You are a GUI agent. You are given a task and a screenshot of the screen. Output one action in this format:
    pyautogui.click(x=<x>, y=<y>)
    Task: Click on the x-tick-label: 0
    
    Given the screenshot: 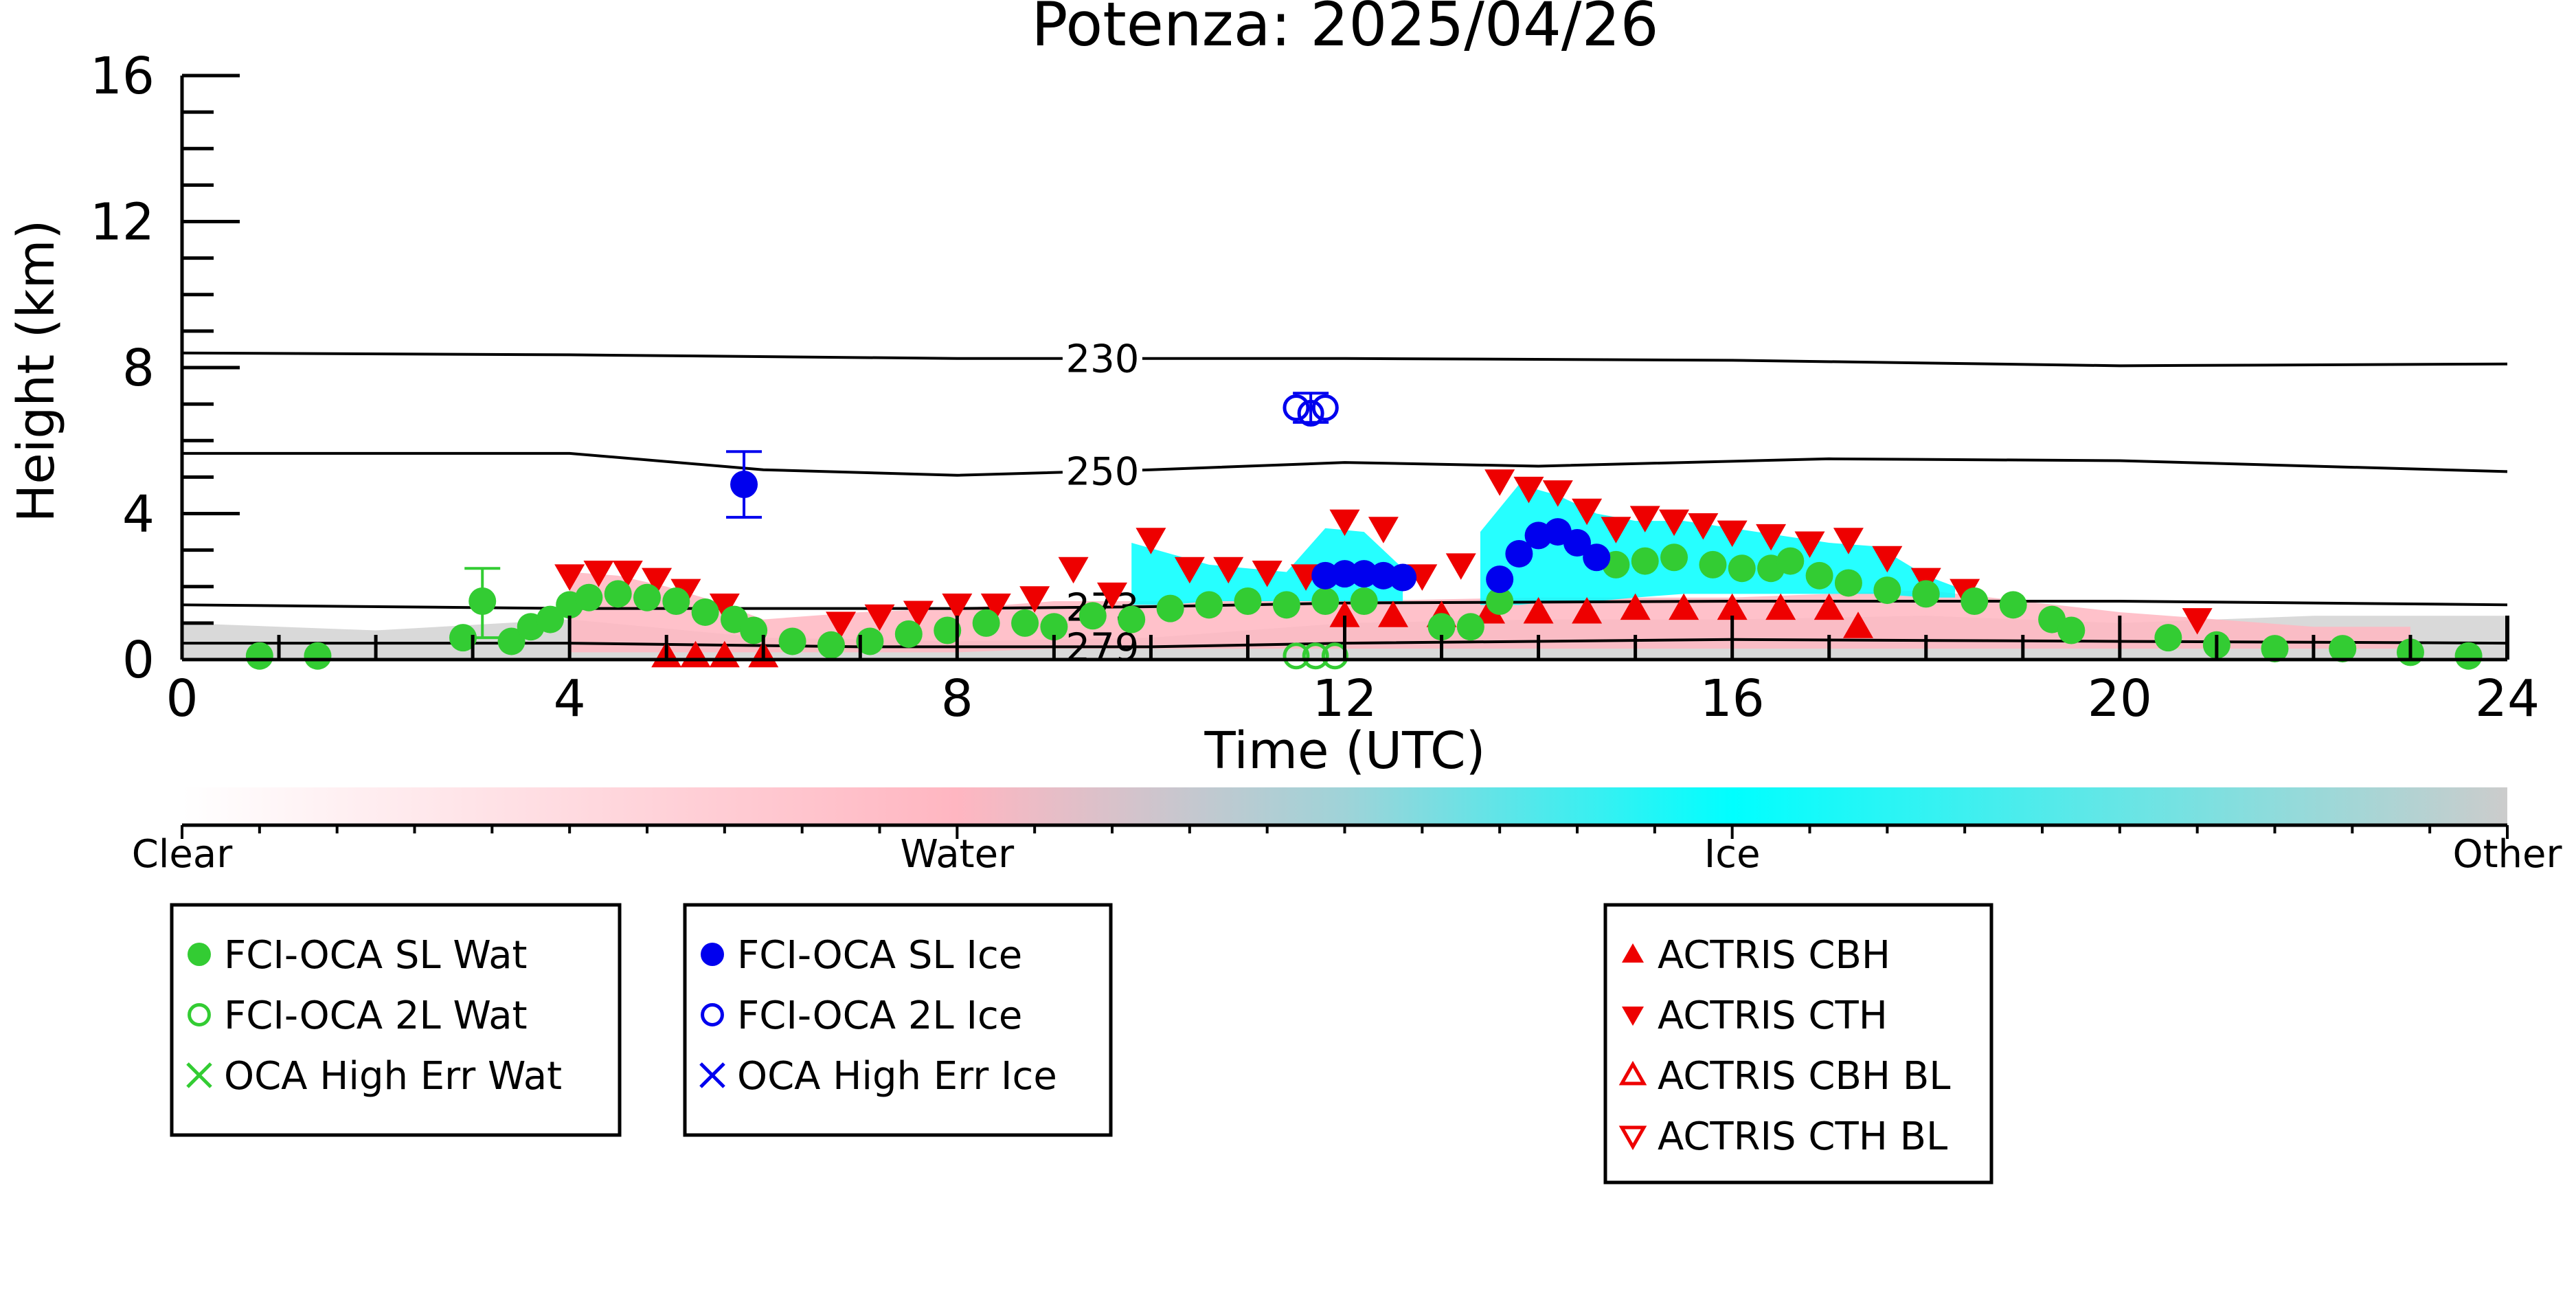 What is the action you would take?
    pyautogui.click(x=182, y=698)
    